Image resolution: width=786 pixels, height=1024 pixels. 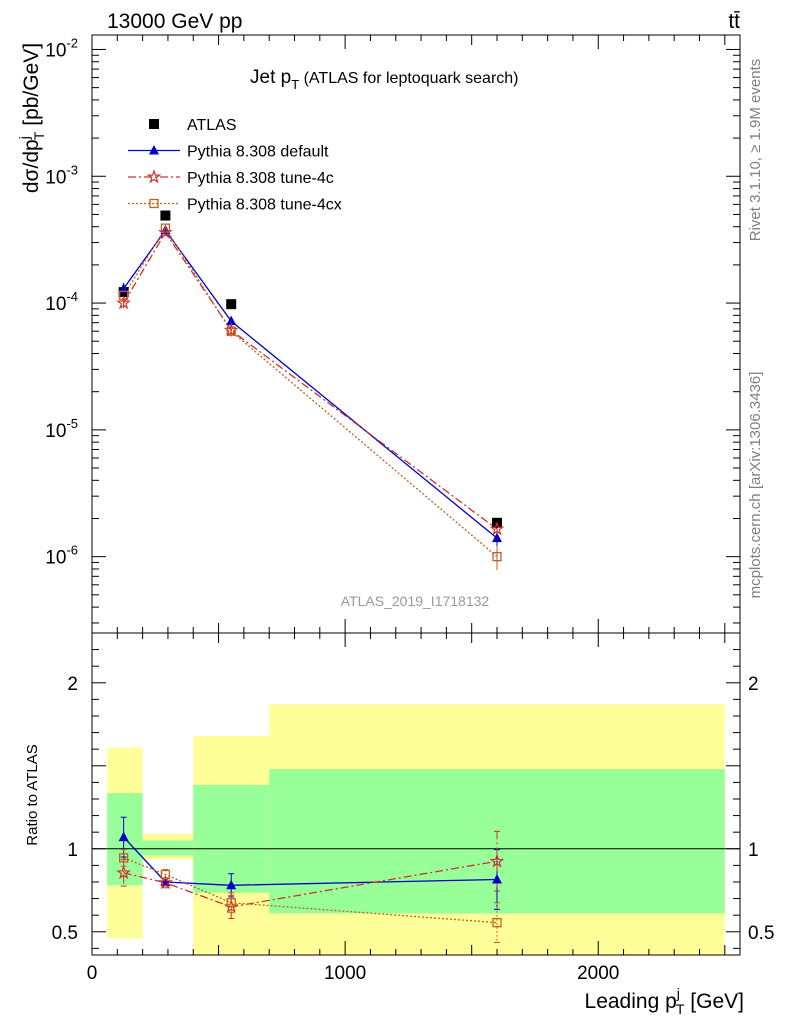 What do you see at coordinates (92, 973) in the screenshot?
I see `x-tick-label: 0` at bounding box center [92, 973].